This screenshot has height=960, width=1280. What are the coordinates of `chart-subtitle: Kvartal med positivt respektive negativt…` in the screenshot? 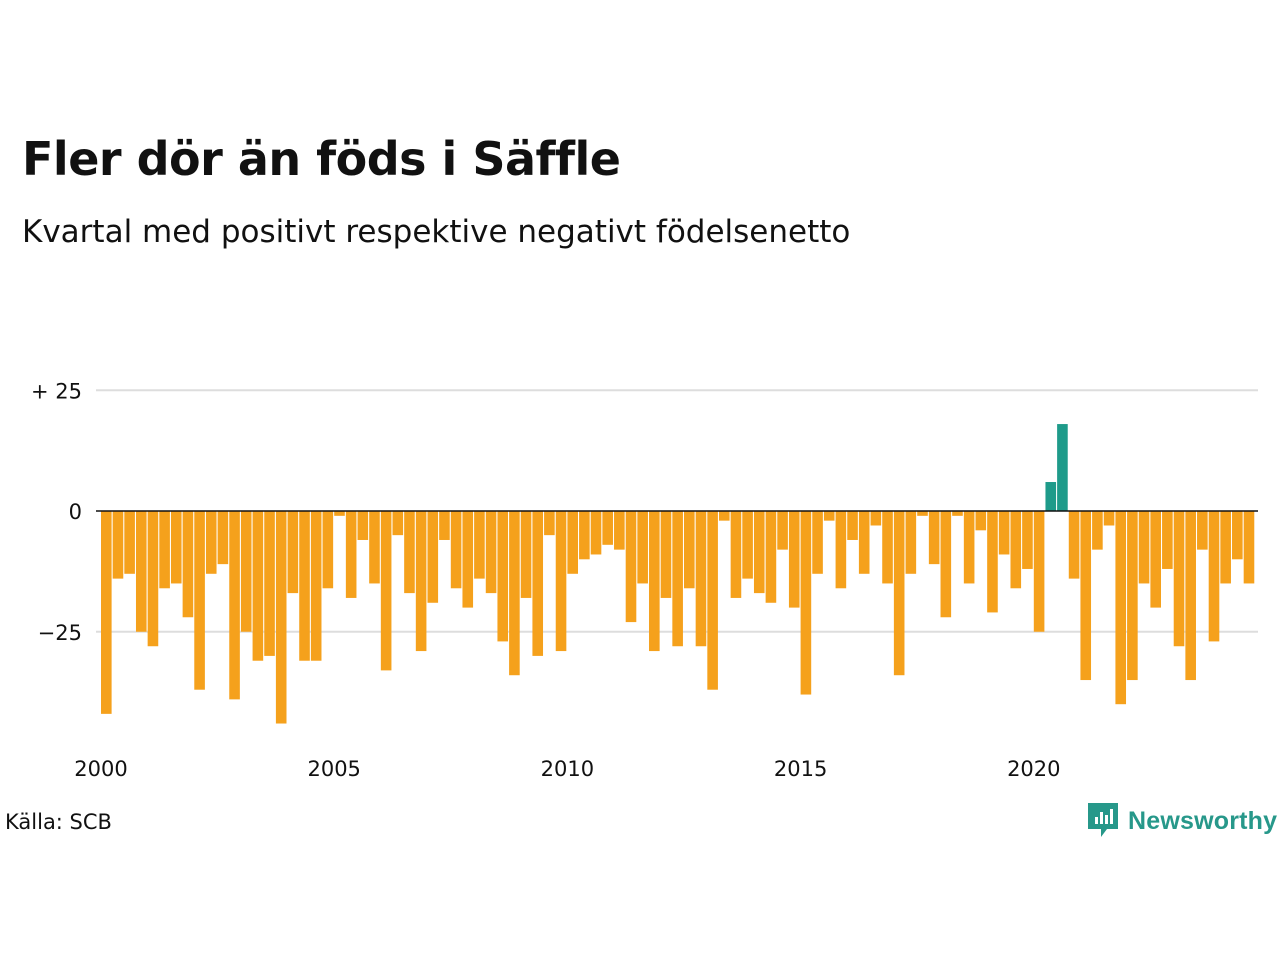 It's located at (436, 232).